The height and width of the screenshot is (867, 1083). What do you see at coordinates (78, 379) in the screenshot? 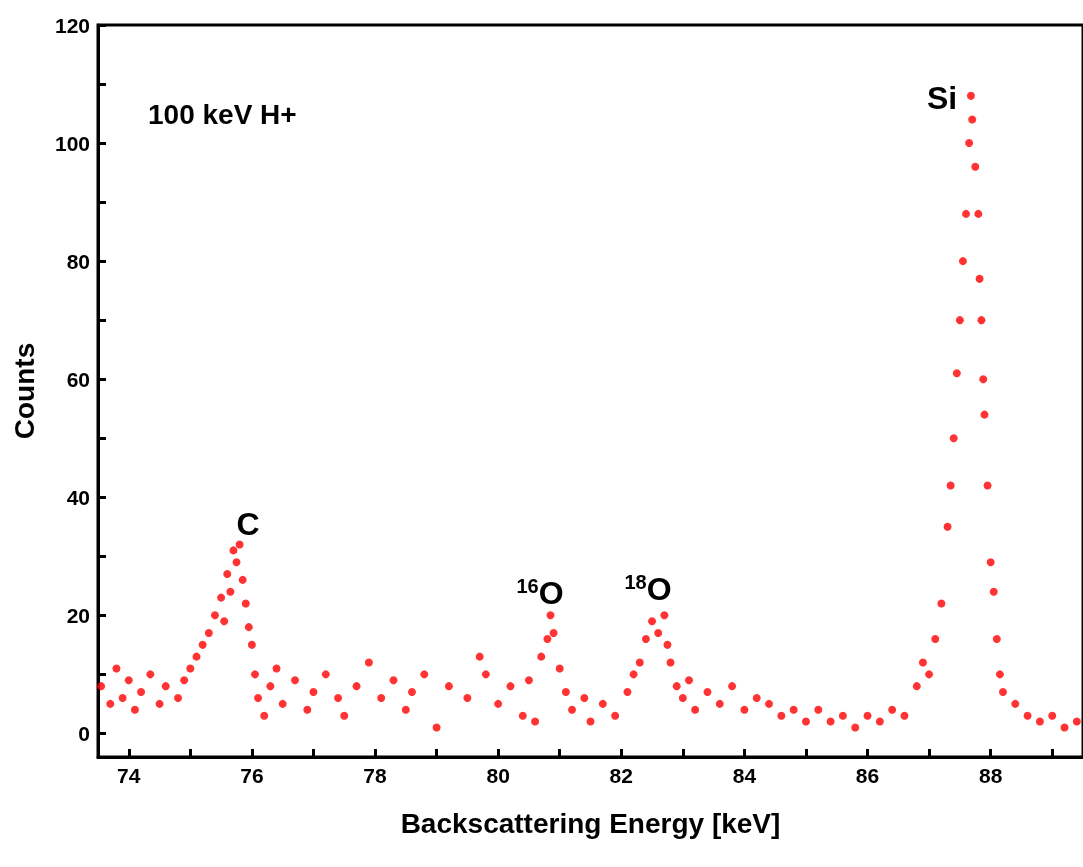
I see `y-tick-label: 60` at bounding box center [78, 379].